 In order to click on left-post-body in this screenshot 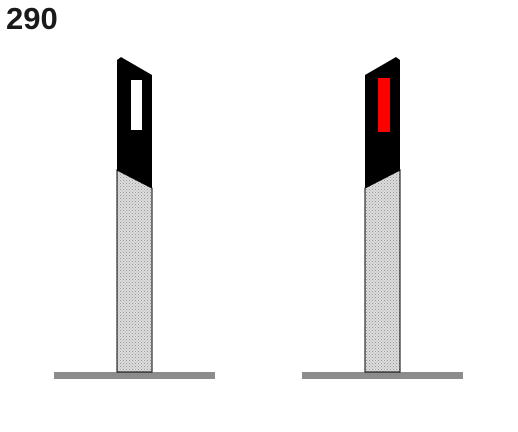, I will do `click(134, 271)`.